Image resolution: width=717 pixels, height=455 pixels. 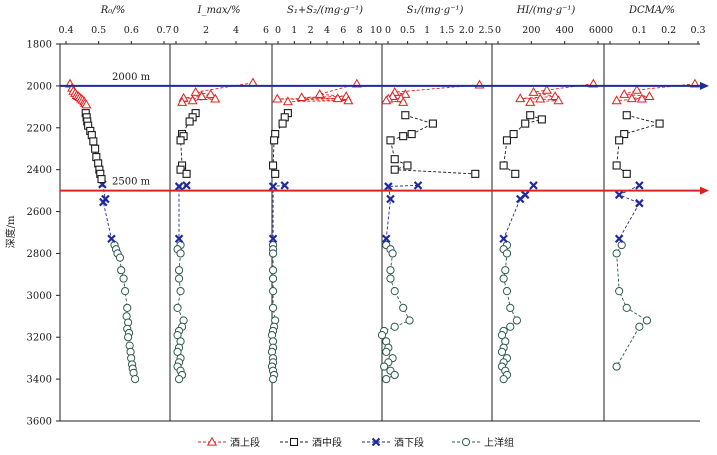 I want to click on panel-s1-tick-label: 2.5, so click(x=485, y=30).